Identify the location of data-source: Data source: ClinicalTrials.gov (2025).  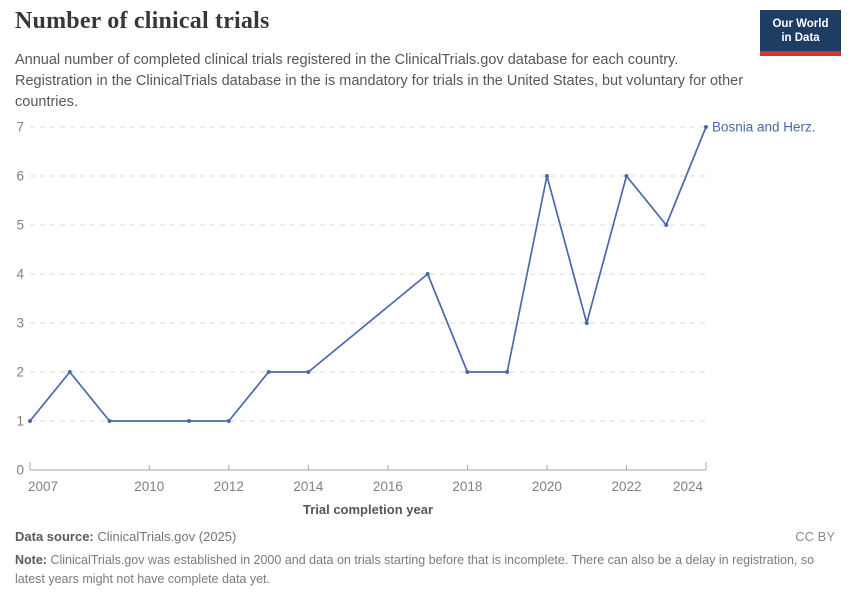
(125, 536).